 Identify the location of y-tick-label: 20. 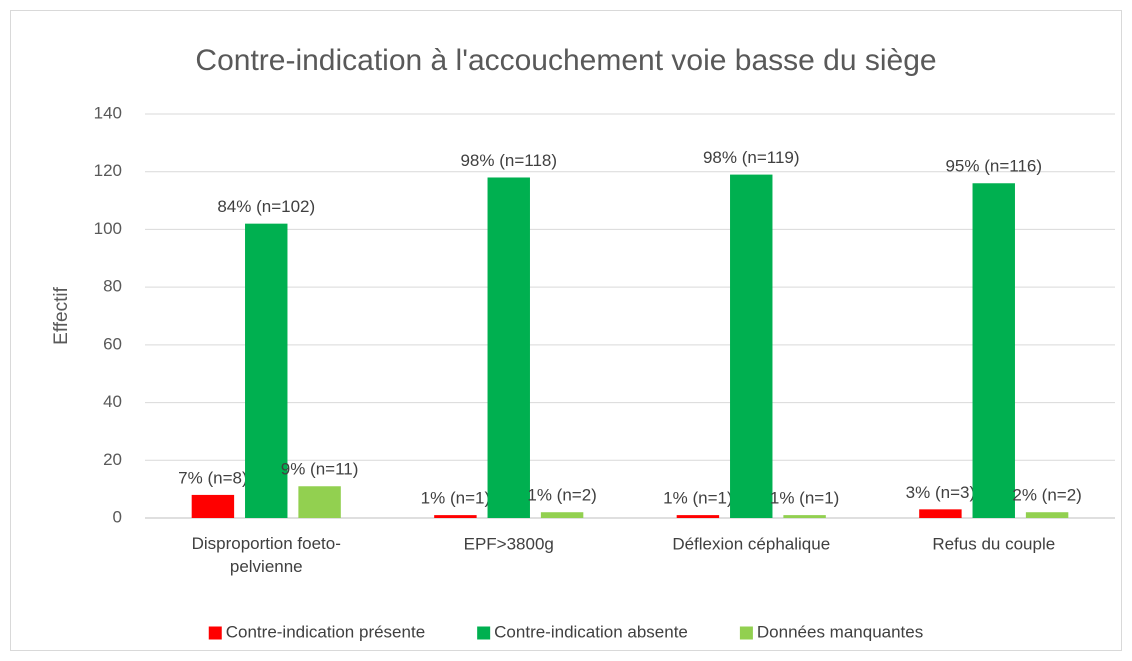
(112, 459).